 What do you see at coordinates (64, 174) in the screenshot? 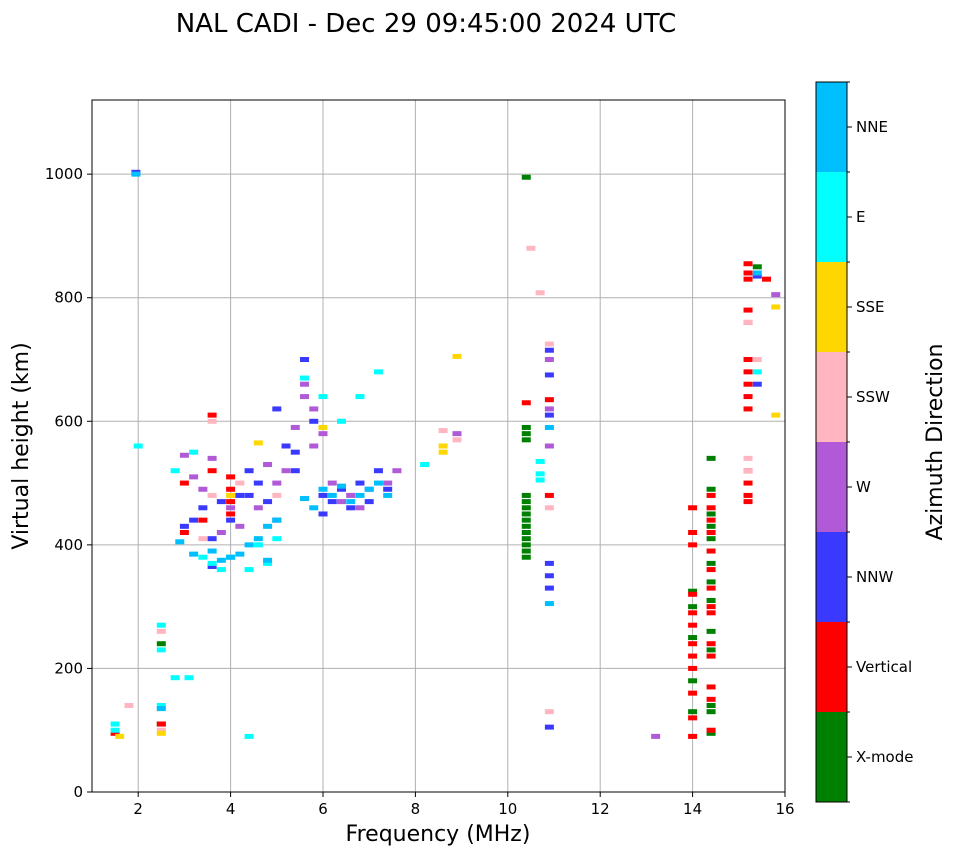
I see `y-tick-label: 1000` at bounding box center [64, 174].